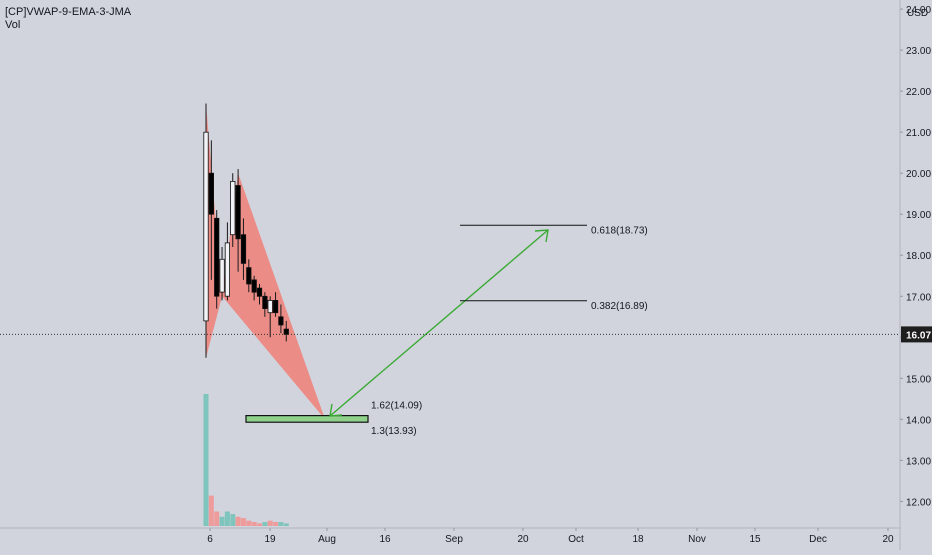  Describe the element at coordinates (336, 410) in the screenshot. I see `projection-arrow-tail` at that location.